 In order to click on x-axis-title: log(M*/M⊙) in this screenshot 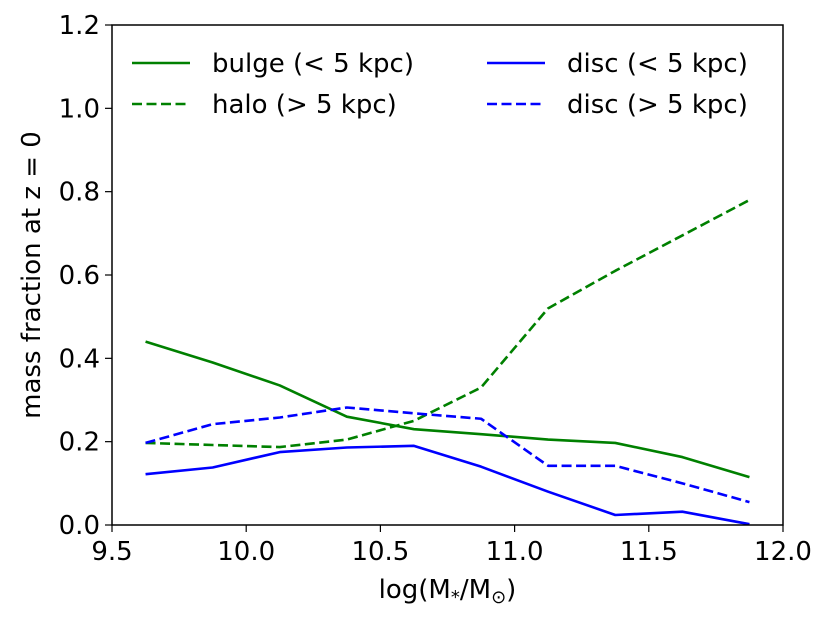, I will do `click(448, 591)`.